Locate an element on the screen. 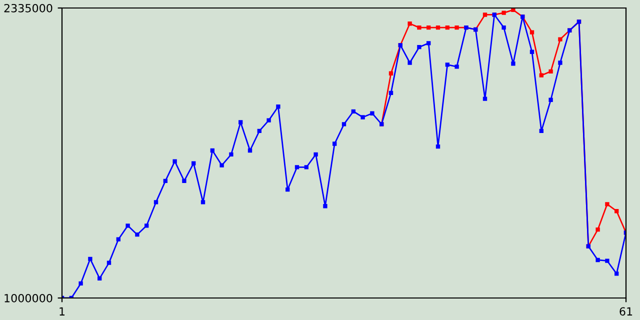  y-tick-label: 1000000 is located at coordinates (28, 298).